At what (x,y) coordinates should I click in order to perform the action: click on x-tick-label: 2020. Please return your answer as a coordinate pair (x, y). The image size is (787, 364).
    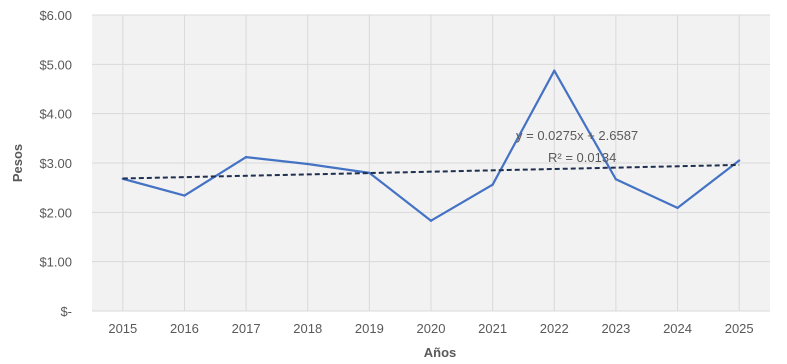
    Looking at the image, I should click on (431, 328).